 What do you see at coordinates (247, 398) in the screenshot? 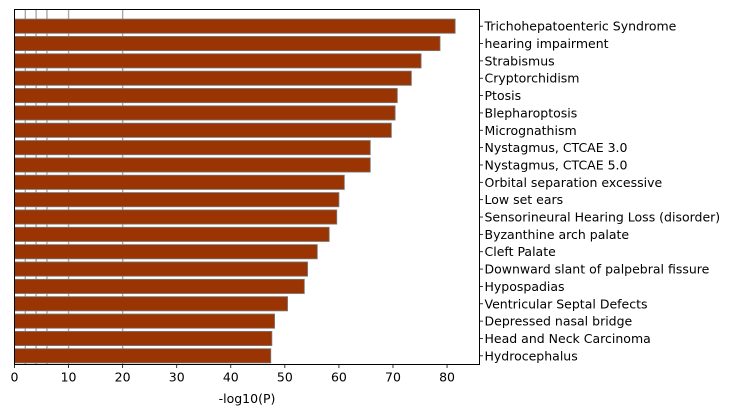
I see `x-axis-label: -log10(P)` at bounding box center [247, 398].